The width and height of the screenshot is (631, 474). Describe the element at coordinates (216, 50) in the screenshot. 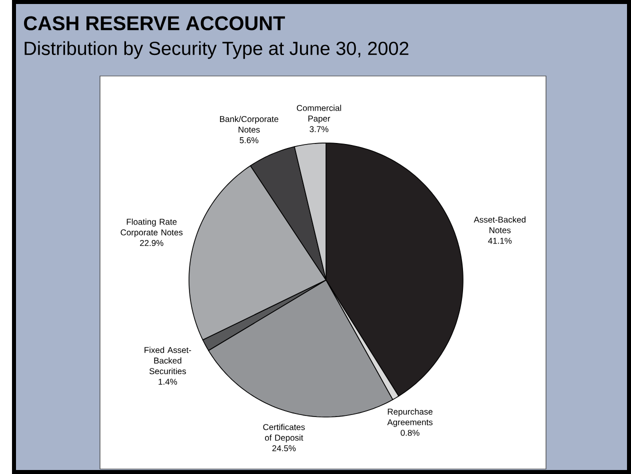

I see `chart-subtitle: Distribution by Security Type at June 30, 2002` at that location.